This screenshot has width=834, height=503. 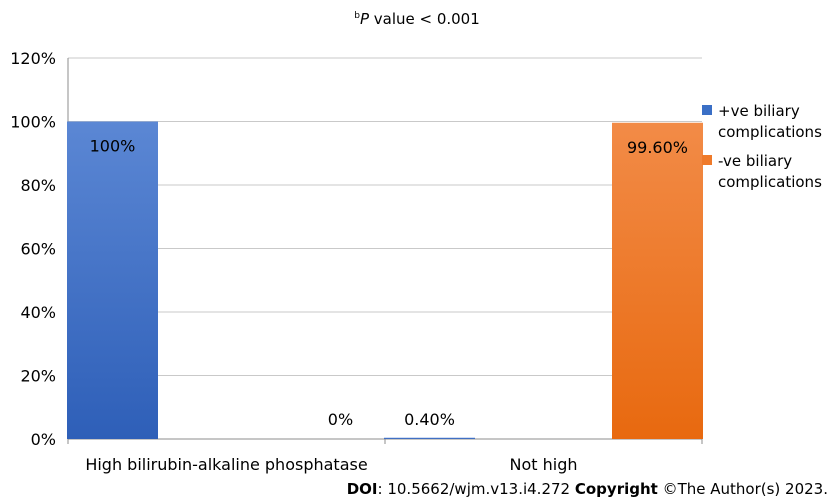 I want to click on y-tick-label: 100%, so click(x=33, y=122).